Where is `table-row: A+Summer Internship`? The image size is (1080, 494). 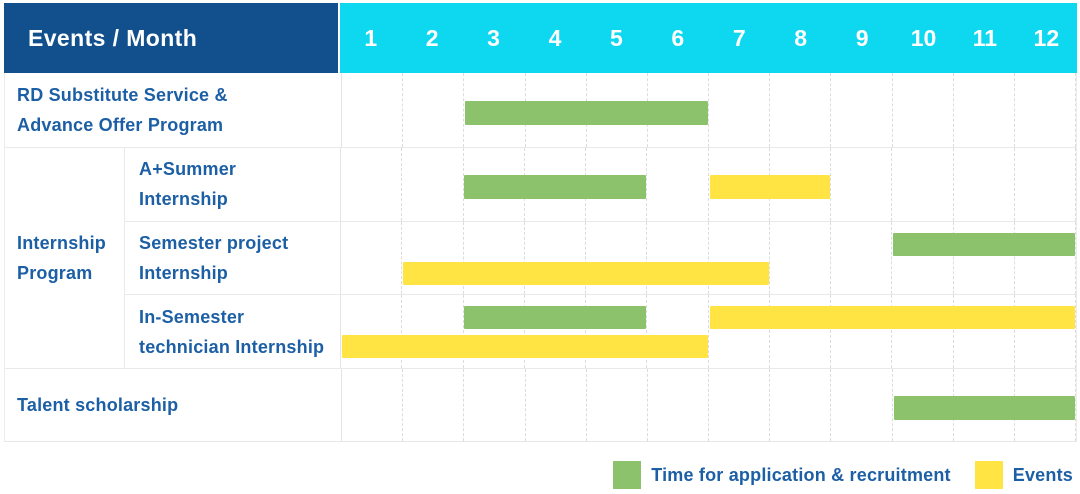
table-row: A+Summer Internship is located at coordinates (600, 184).